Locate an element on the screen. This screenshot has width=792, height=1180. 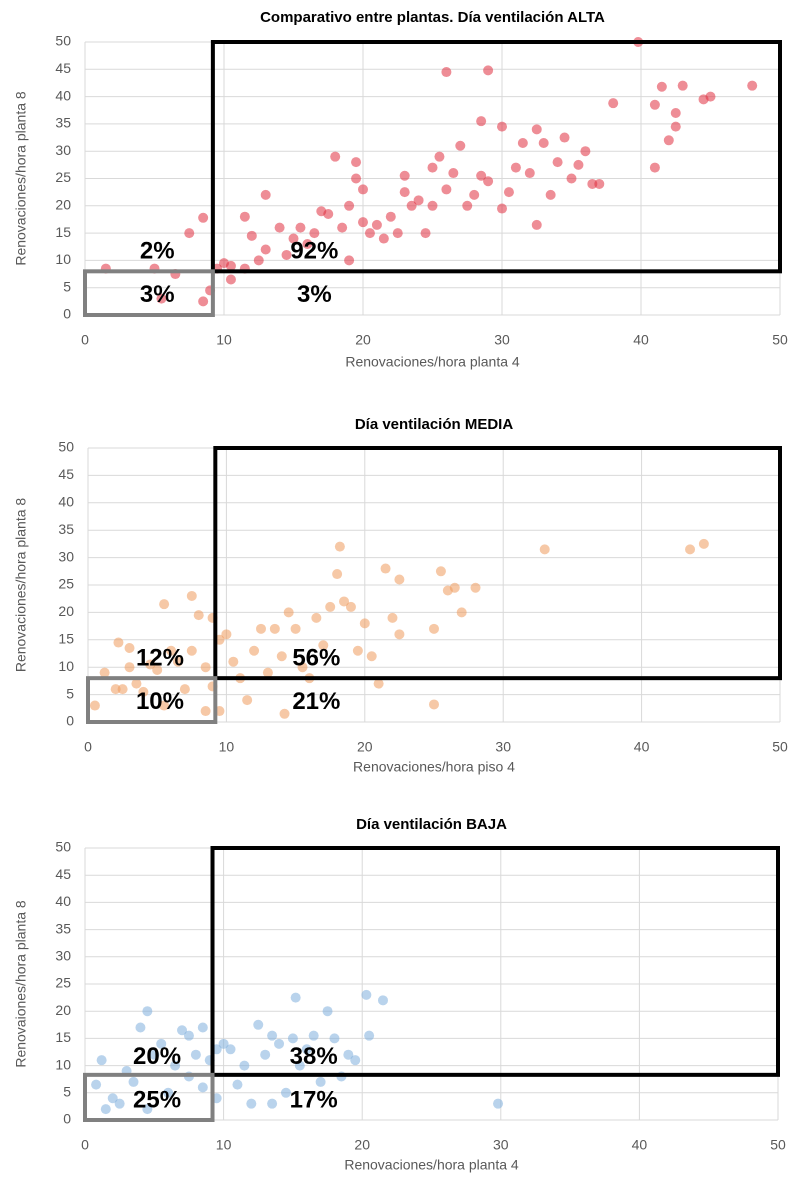
y-tick-label: 15 is located at coordinates (63, 1037).